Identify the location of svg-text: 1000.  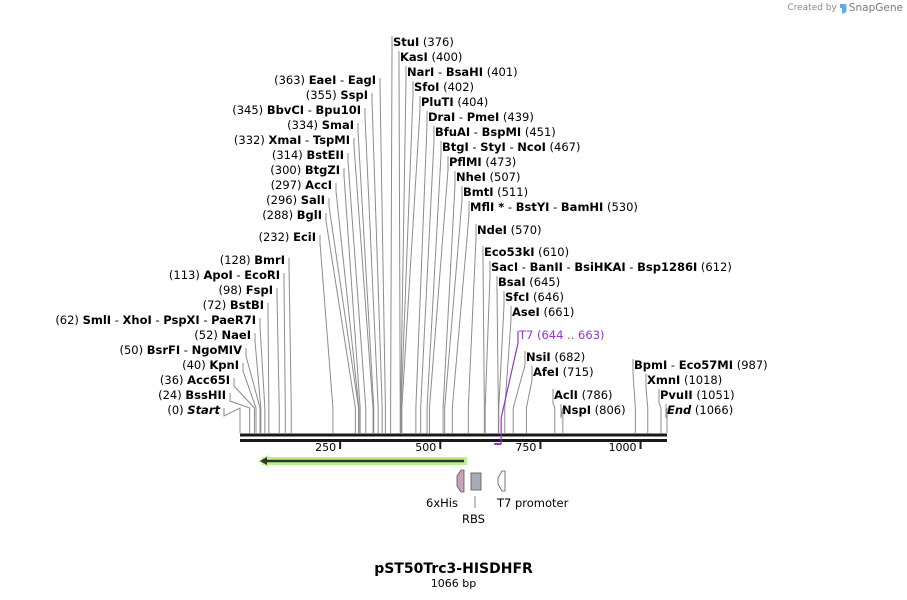
(623, 447).